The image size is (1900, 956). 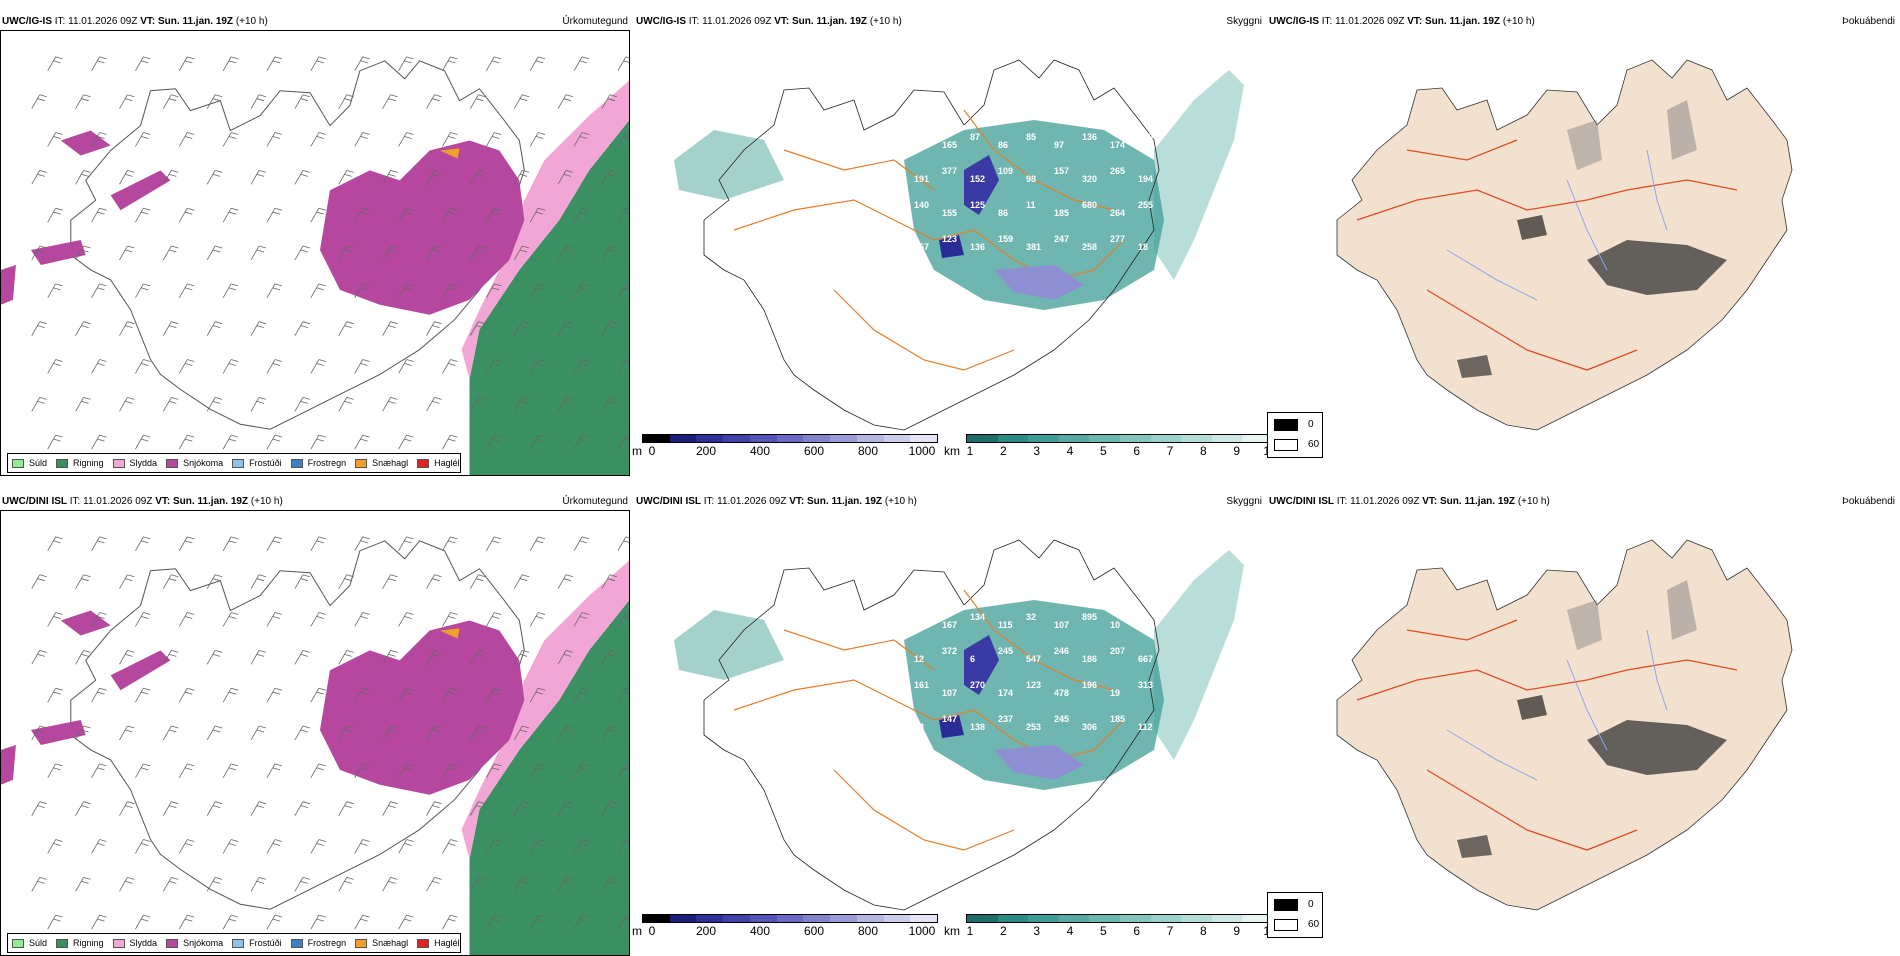 I want to click on ceiling-value-label: 6, so click(x=972, y=659).